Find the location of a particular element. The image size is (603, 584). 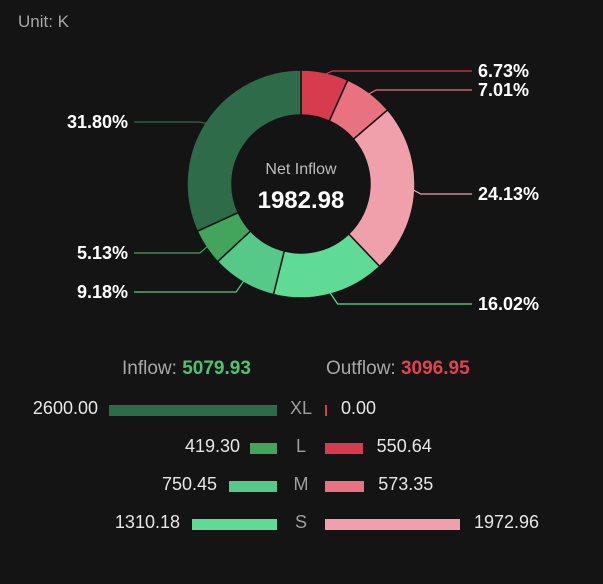

inflow-amount: 2600.00 is located at coordinates (65, 408).